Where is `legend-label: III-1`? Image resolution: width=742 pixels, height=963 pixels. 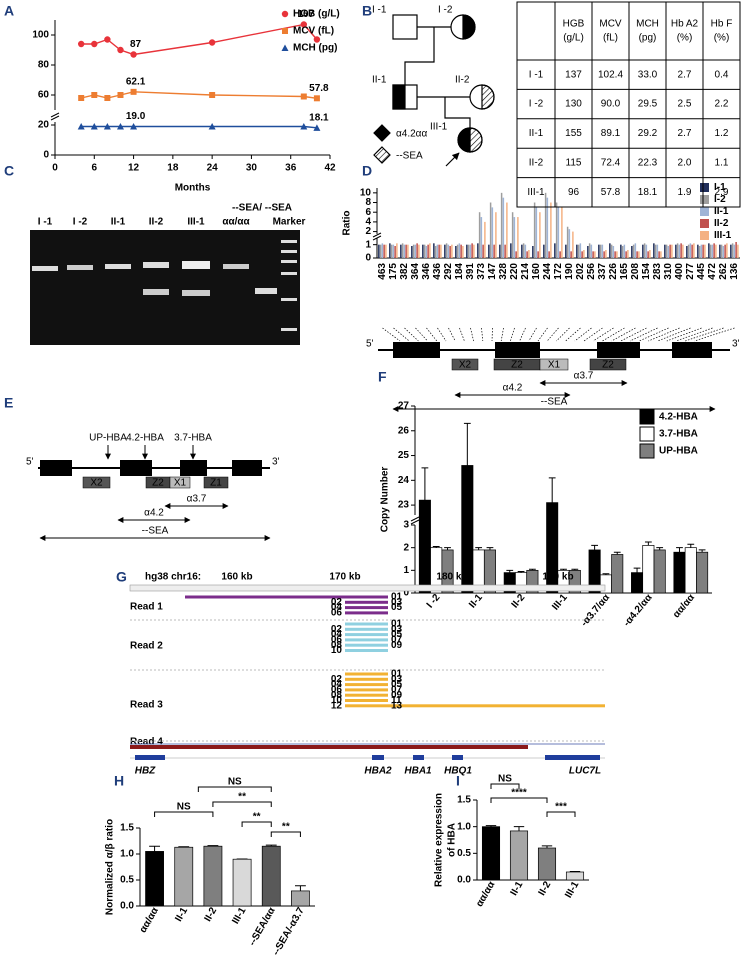 legend-label: III-1 is located at coordinates (723, 235).